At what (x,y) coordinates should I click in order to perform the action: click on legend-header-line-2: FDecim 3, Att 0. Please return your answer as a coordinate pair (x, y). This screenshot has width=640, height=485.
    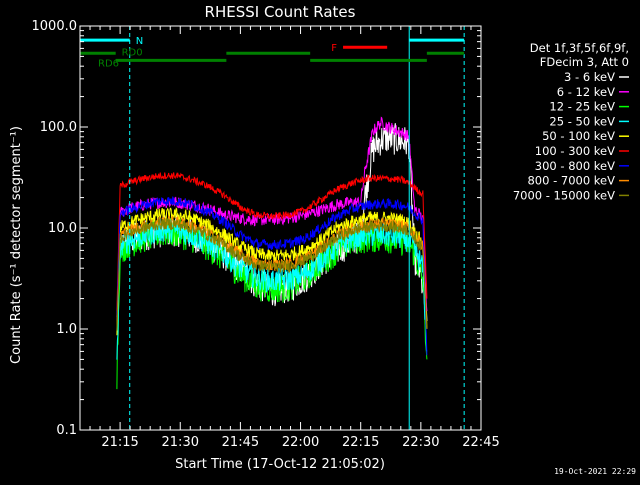
    Looking at the image, I should click on (584, 62).